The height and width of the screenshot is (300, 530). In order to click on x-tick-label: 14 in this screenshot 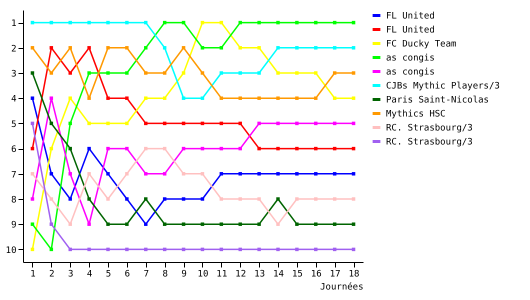, I will do `click(278, 275)`.